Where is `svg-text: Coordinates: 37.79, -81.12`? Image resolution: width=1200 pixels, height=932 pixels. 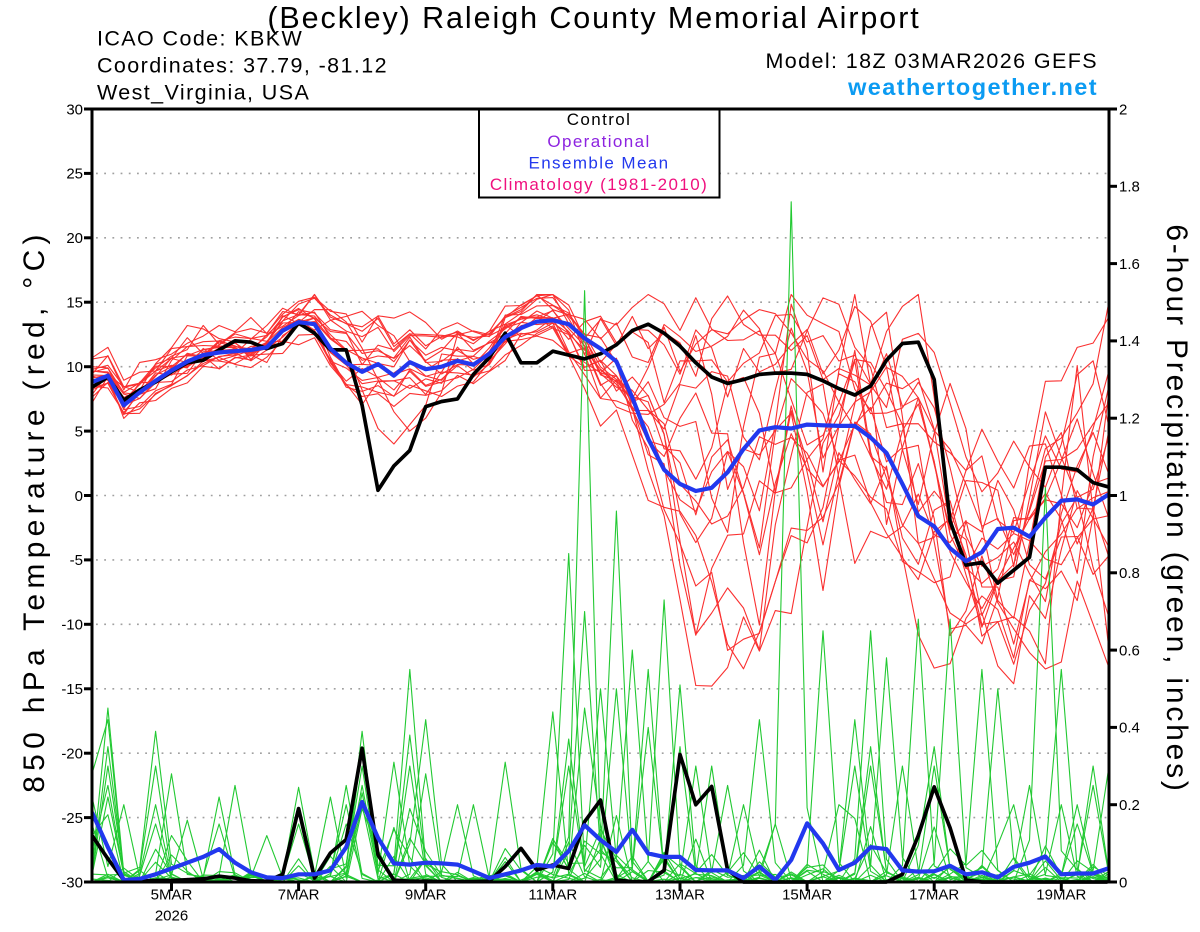
svg-text: Coordinates: 37.79, -81.12 is located at coordinates (242, 66).